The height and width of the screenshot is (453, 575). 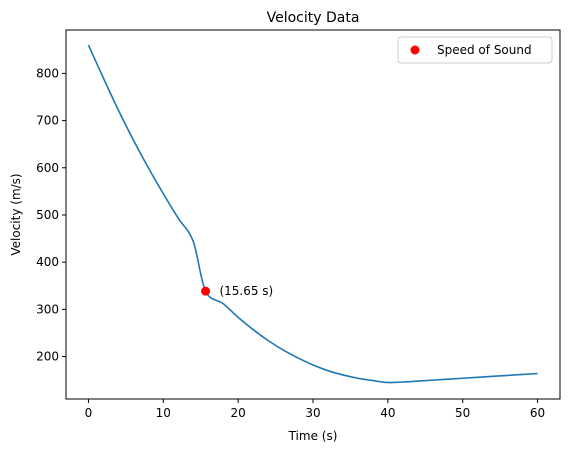 I want to click on x-tick-label: 20, so click(x=238, y=413).